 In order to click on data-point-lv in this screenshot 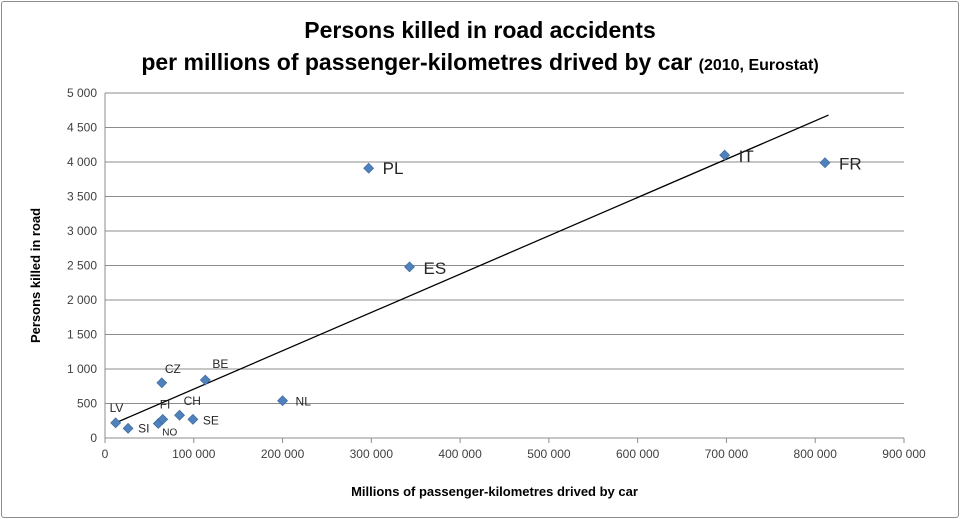, I will do `click(116, 423)`.